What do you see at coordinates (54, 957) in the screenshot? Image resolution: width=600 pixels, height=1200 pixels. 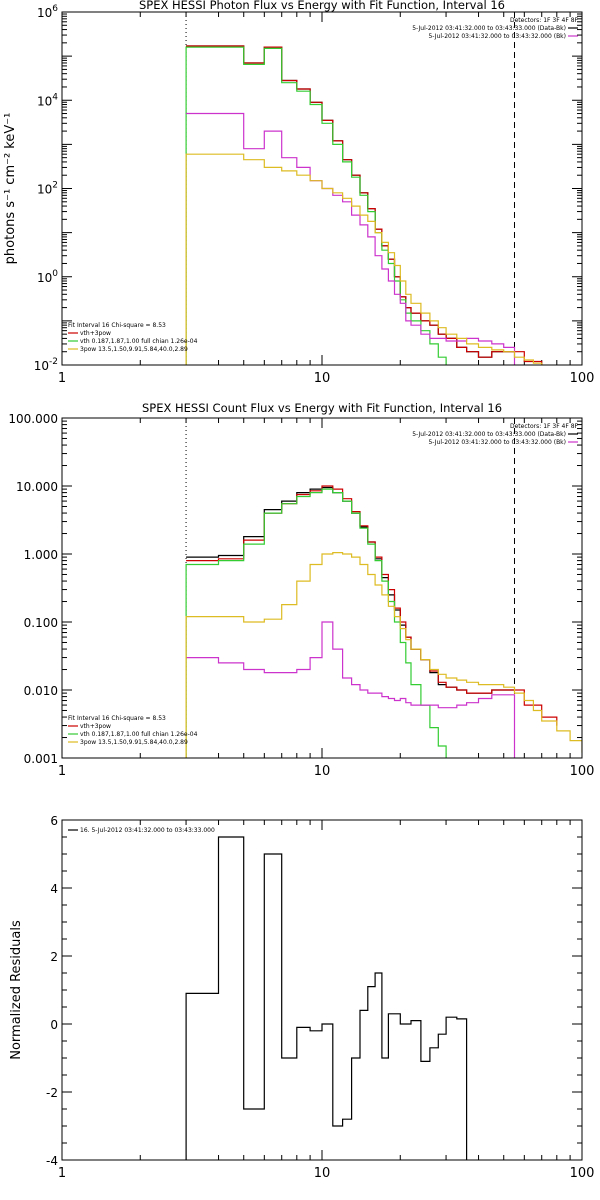 I see `y-tick-label: 2` at bounding box center [54, 957].